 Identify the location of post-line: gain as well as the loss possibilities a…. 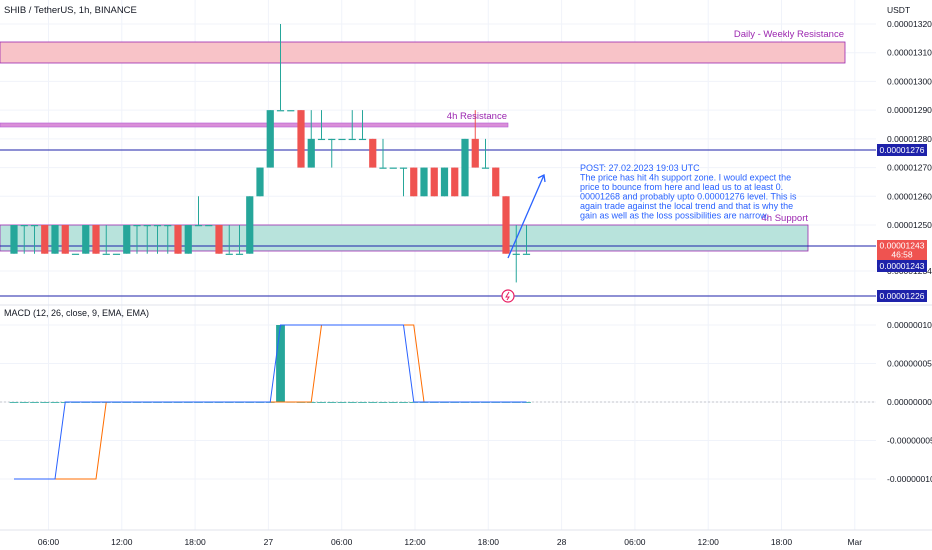
(674, 216).